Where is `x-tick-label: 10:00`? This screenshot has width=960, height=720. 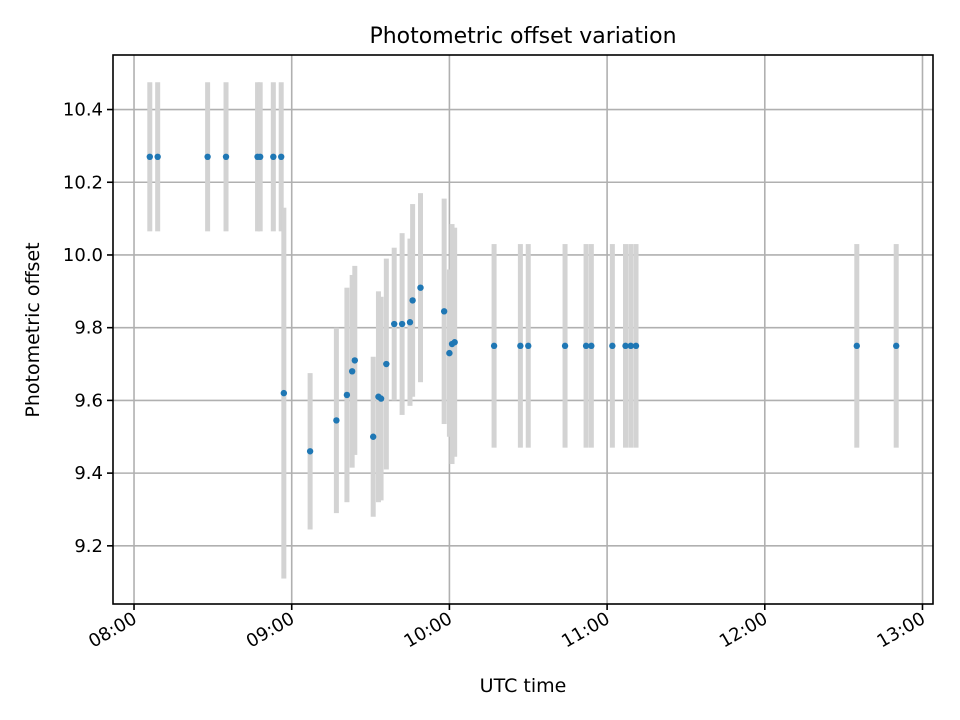
x-tick-label: 10:00 is located at coordinates (427, 630).